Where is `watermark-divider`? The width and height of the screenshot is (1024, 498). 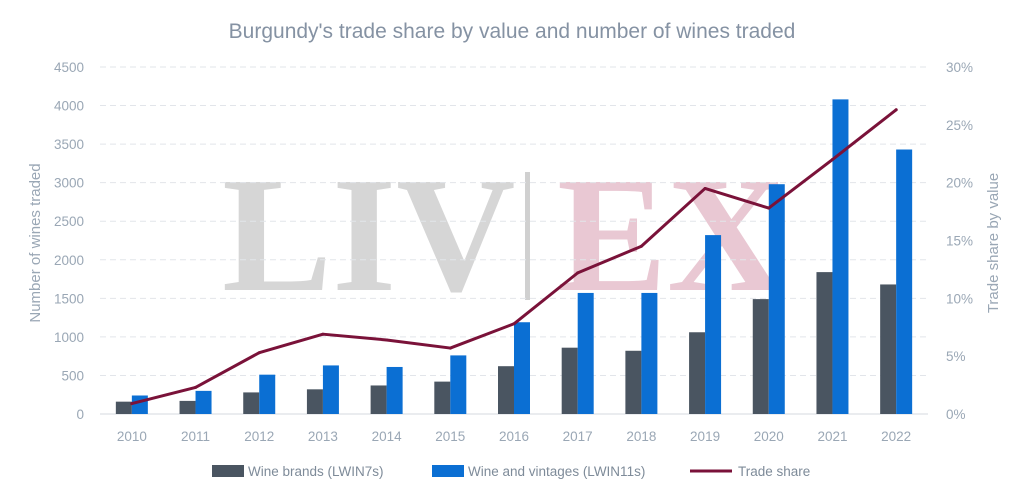
watermark-divider is located at coordinates (527, 236).